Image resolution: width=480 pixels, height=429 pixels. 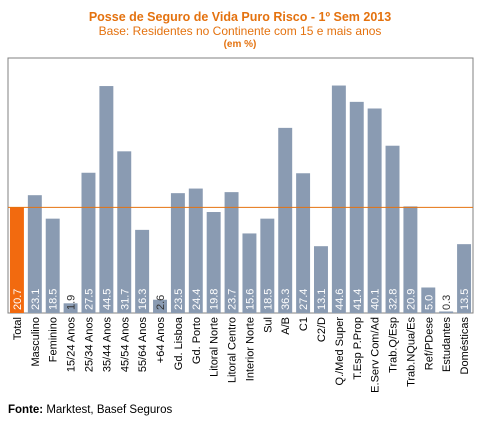 What do you see at coordinates (107, 299) in the screenshot?
I see `value-label-5: 44.5` at bounding box center [107, 299].